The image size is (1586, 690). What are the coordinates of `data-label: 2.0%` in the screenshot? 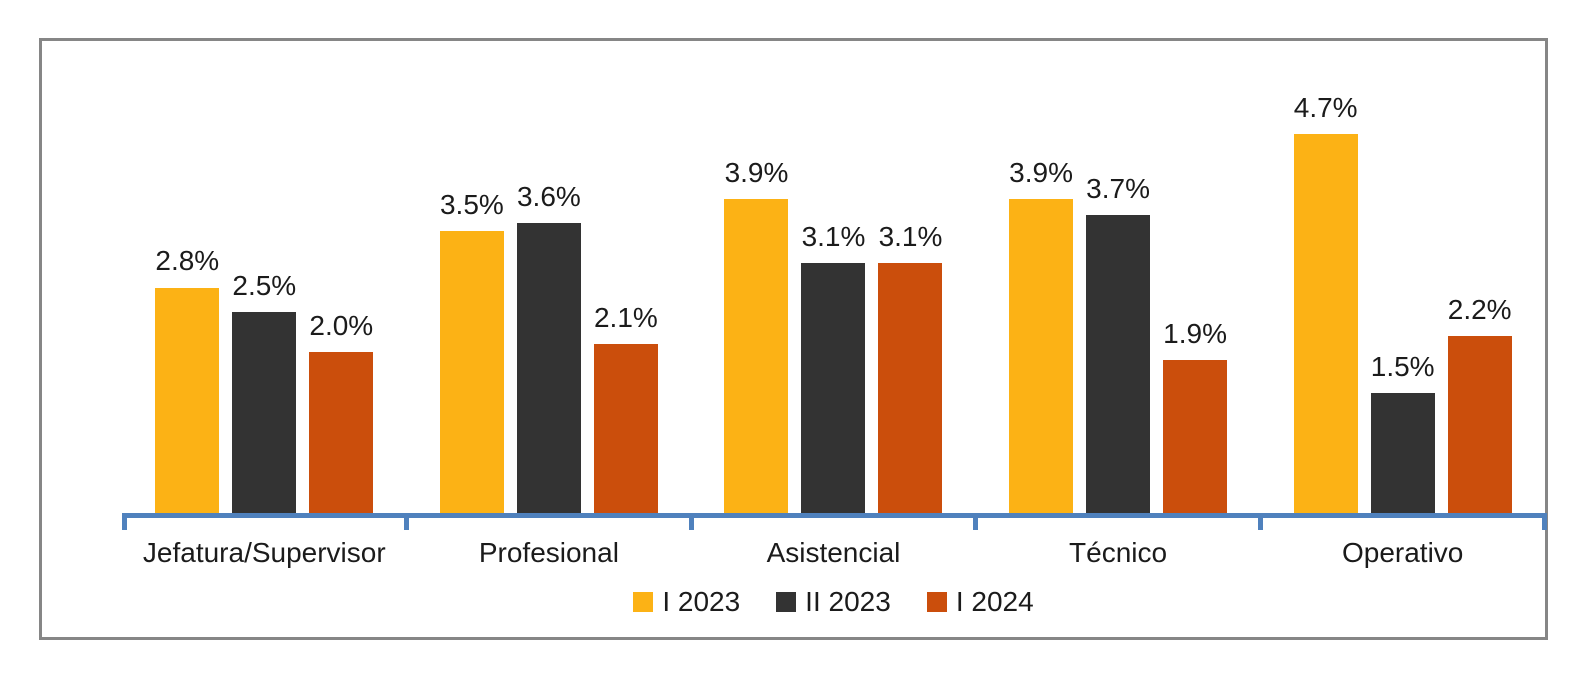 It's located at (341, 326).